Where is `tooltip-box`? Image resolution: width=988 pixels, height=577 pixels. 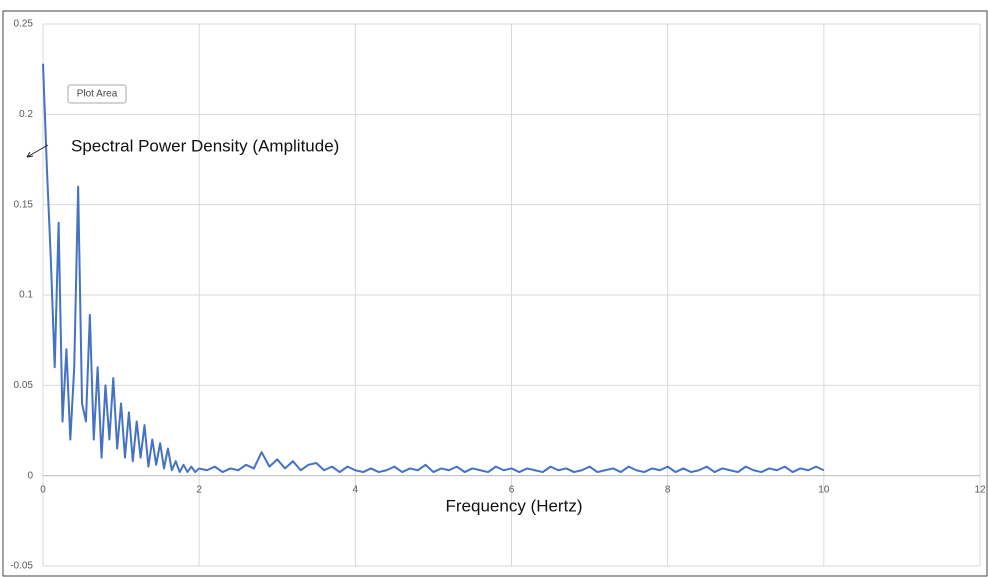
tooltip-box is located at coordinates (97, 94).